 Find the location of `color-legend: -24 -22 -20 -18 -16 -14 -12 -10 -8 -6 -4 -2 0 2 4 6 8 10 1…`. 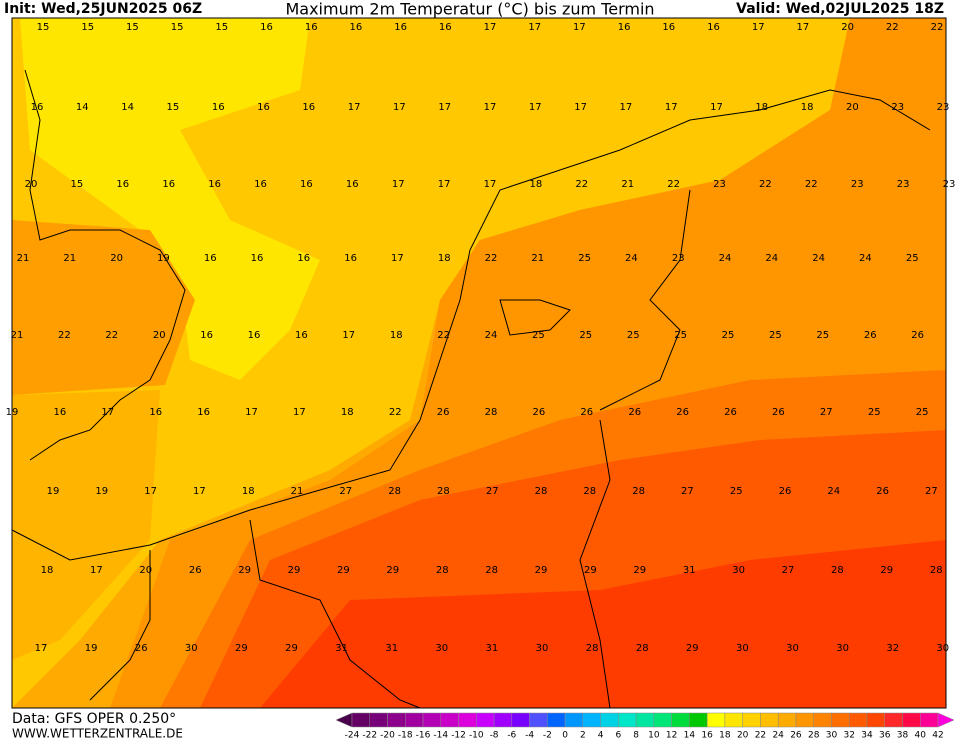

color-legend: -24 -22 -20 -18 -16 -14 -12 -10 -8 -6 -4 -2 0 2 4 6 8 10 1… is located at coordinates (645, 726).